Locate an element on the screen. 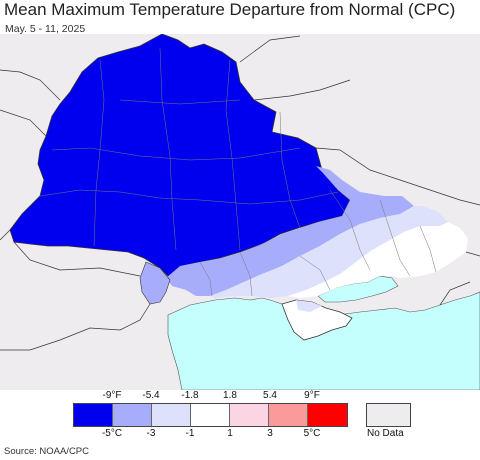  region-slightly-below-normal is located at coordinates (329, 252).